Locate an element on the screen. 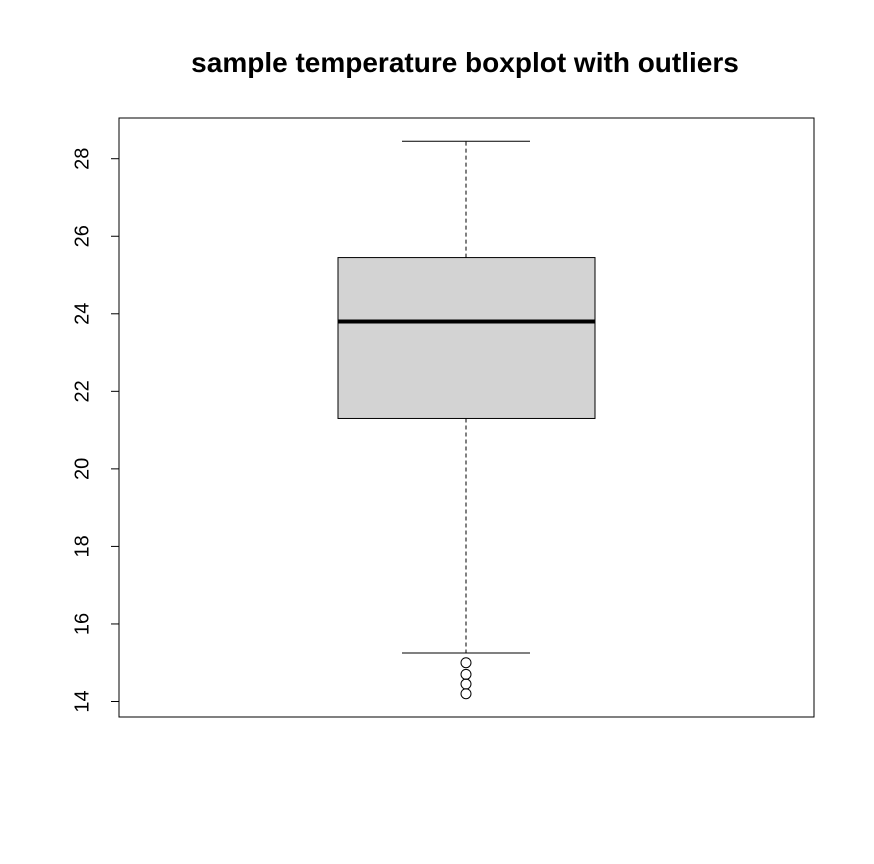 The image size is (874, 864). chart-title: sample temperature boxplot with outliers is located at coordinates (465, 62).